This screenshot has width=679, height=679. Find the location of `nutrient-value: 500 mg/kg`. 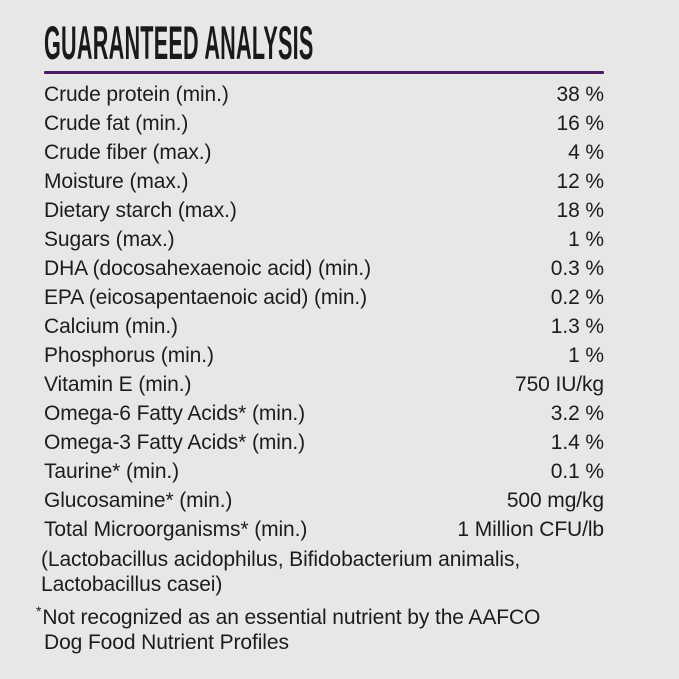

nutrient-value: 500 mg/kg is located at coordinates (555, 500).